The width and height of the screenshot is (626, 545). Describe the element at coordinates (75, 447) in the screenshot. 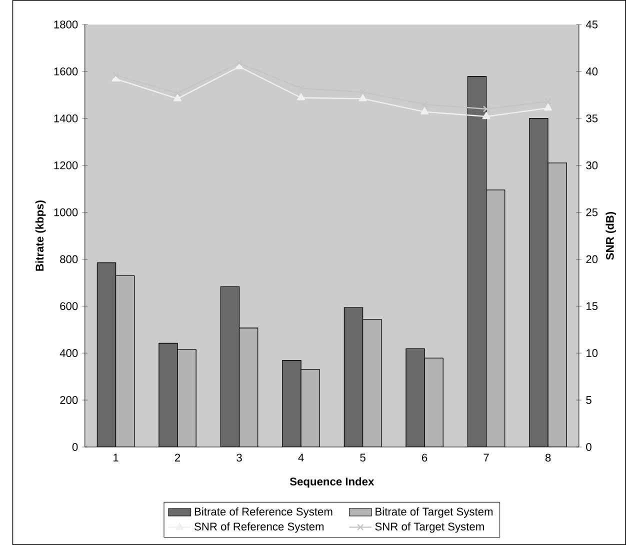

I see `y-tick-label: 0` at that location.